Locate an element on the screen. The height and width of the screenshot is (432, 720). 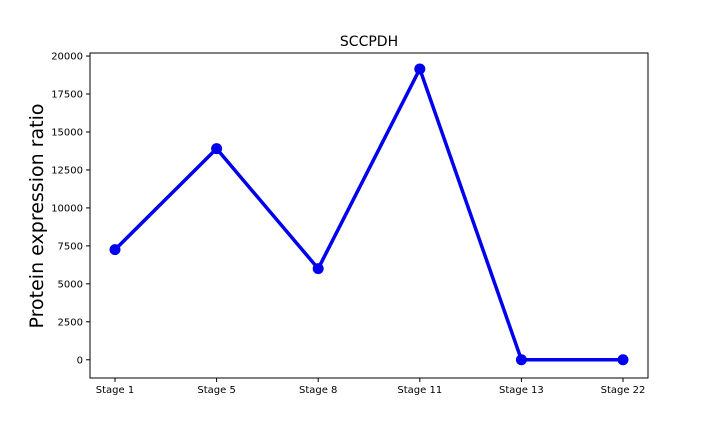
x-tick-label: Stage 1 is located at coordinates (115, 390).